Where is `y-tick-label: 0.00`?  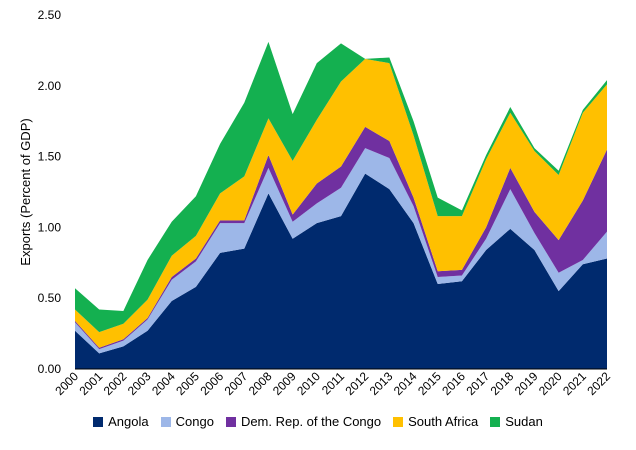
y-tick-label: 0.00 is located at coordinates (50, 369).